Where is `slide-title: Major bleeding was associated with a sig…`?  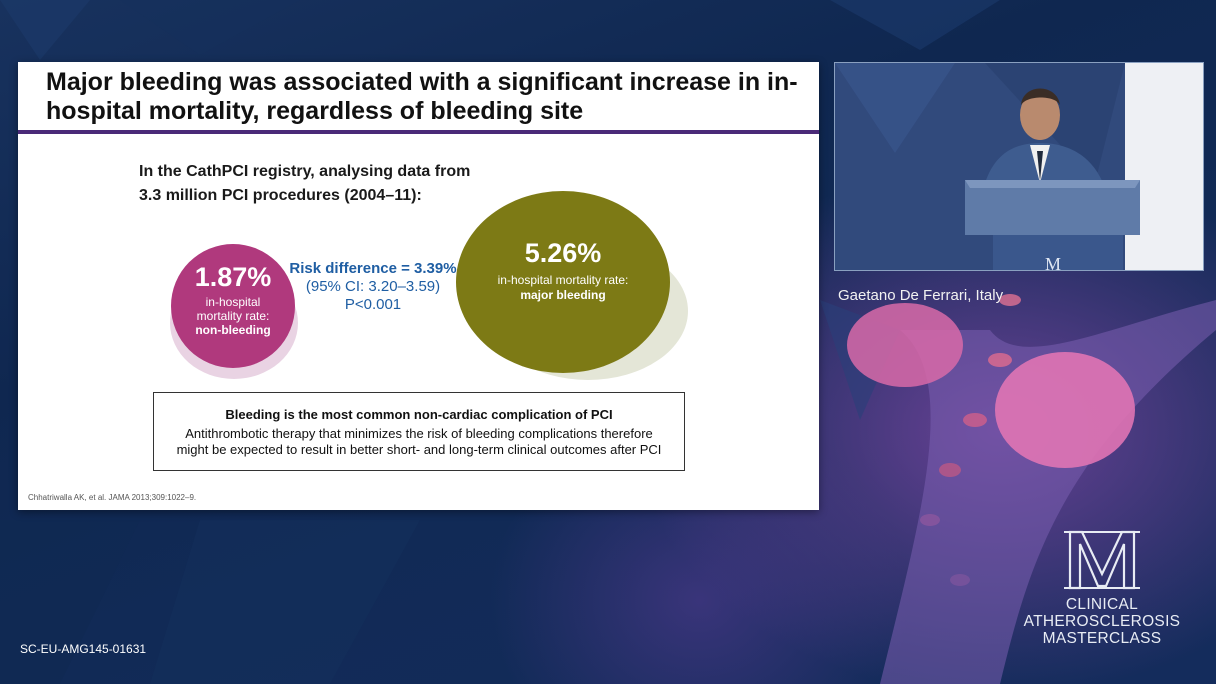 slide-title: Major bleeding was associated with a sig… is located at coordinates (422, 96).